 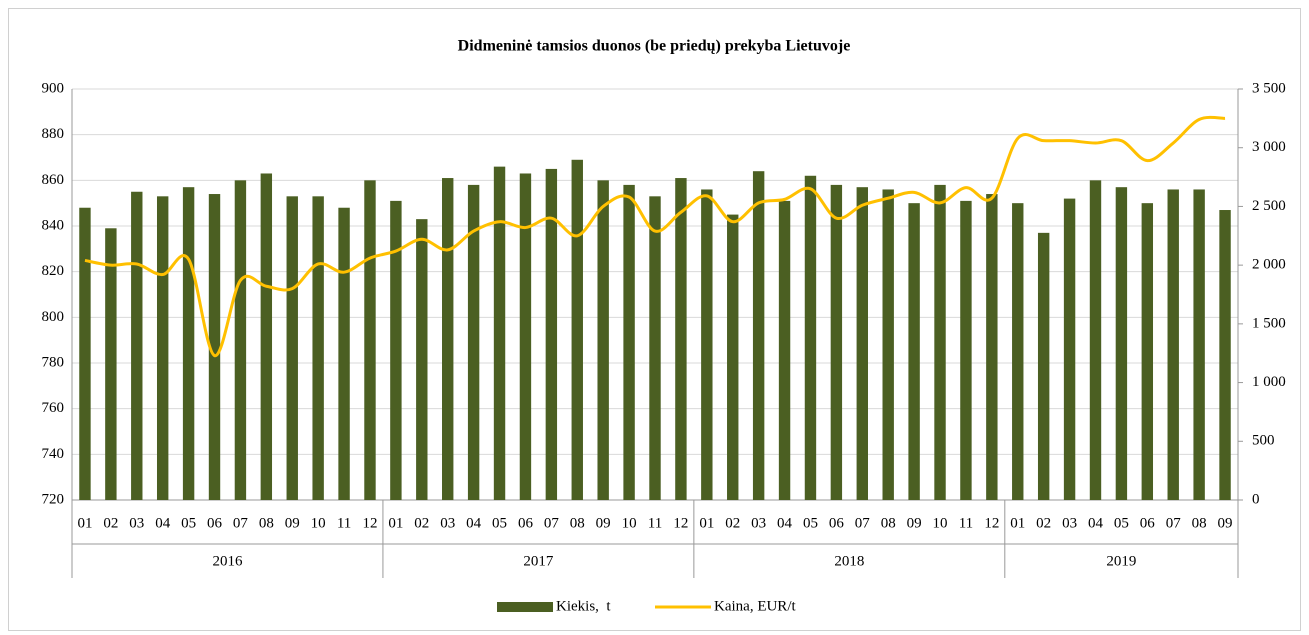 I want to click on y-tick-label: 880, so click(x=53, y=134).